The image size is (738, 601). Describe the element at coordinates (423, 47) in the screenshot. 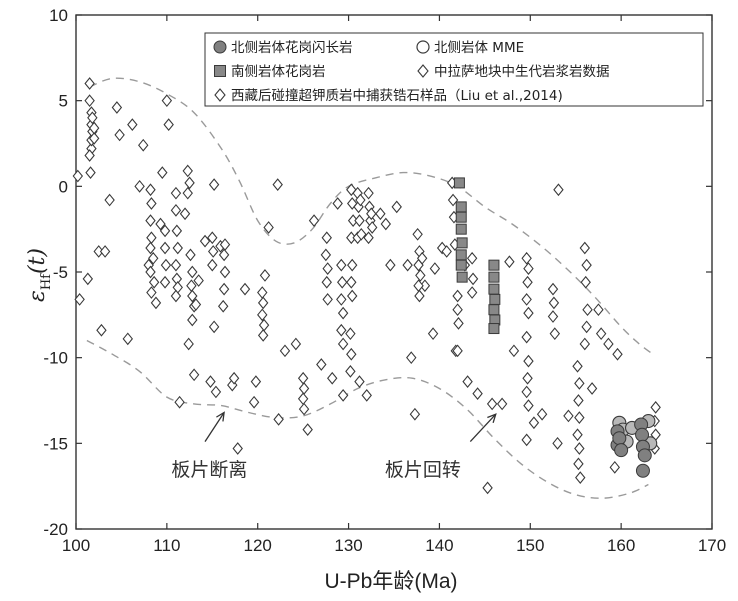

I see `legend-marker-north-mme` at that location.